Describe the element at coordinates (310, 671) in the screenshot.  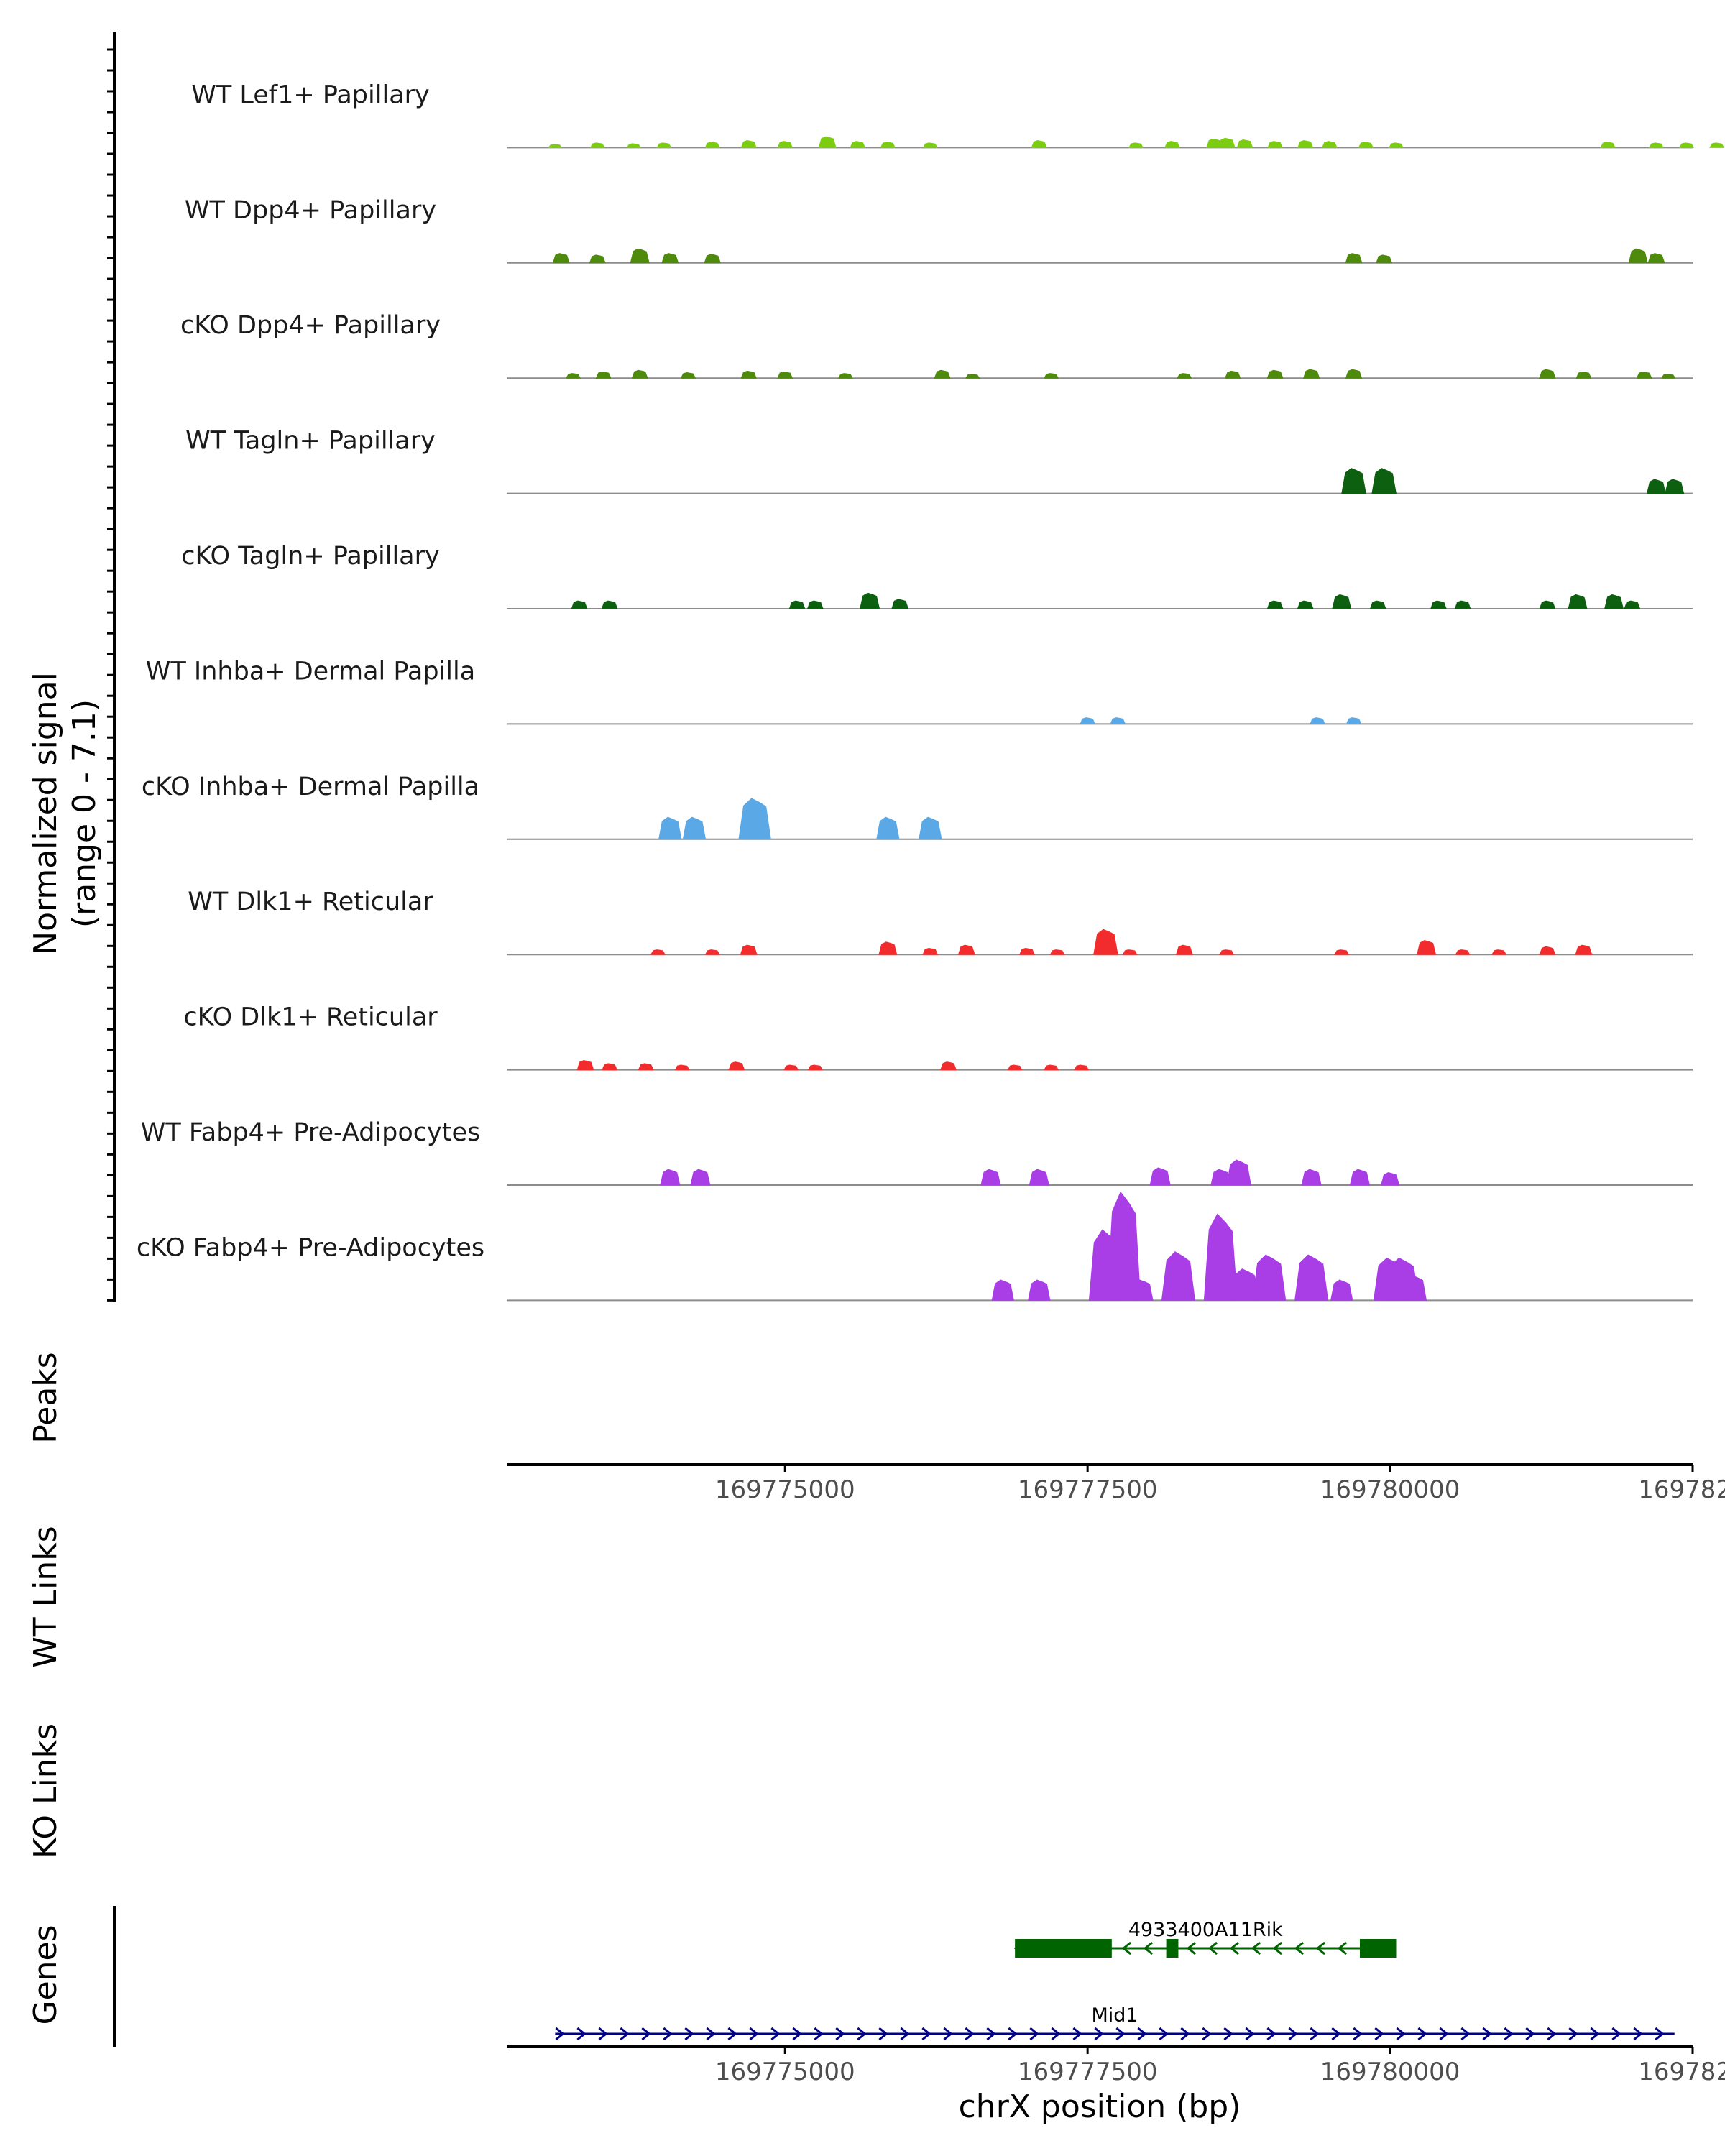
I see `track-label: WT Inhba+ Dermal Papilla` at that location.